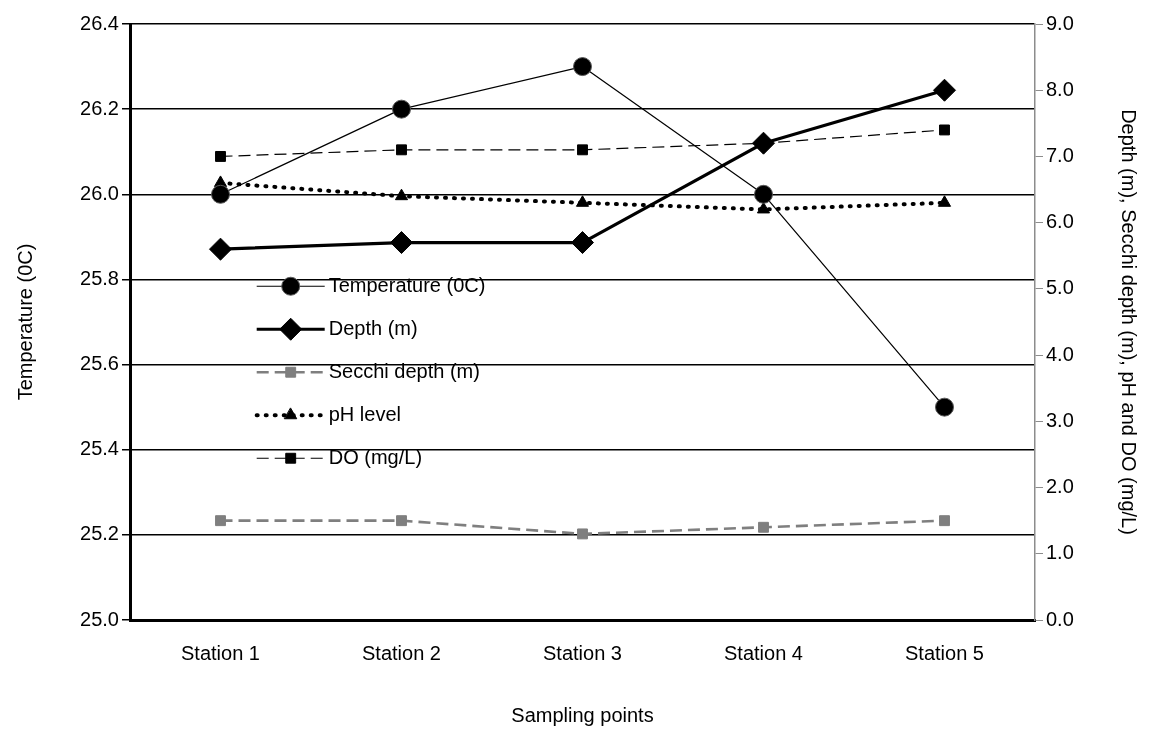 This screenshot has height=752, width=1154. Describe the element at coordinates (99, 107) in the screenshot. I see `y-tick-label: 26.2` at that location.